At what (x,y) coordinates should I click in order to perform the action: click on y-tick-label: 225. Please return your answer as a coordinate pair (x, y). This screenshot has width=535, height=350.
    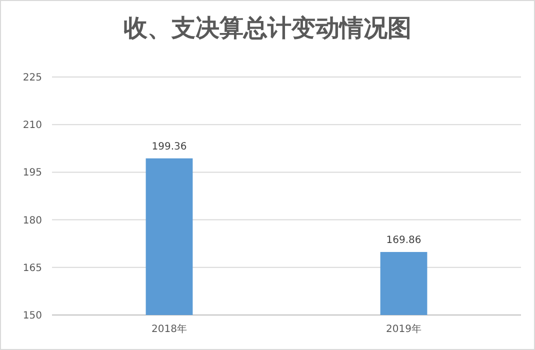
    Looking at the image, I should click on (32, 78).